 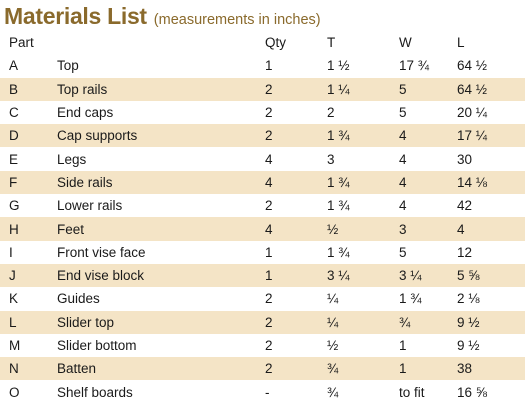 I want to click on part-id-cell: C, so click(x=14, y=113).